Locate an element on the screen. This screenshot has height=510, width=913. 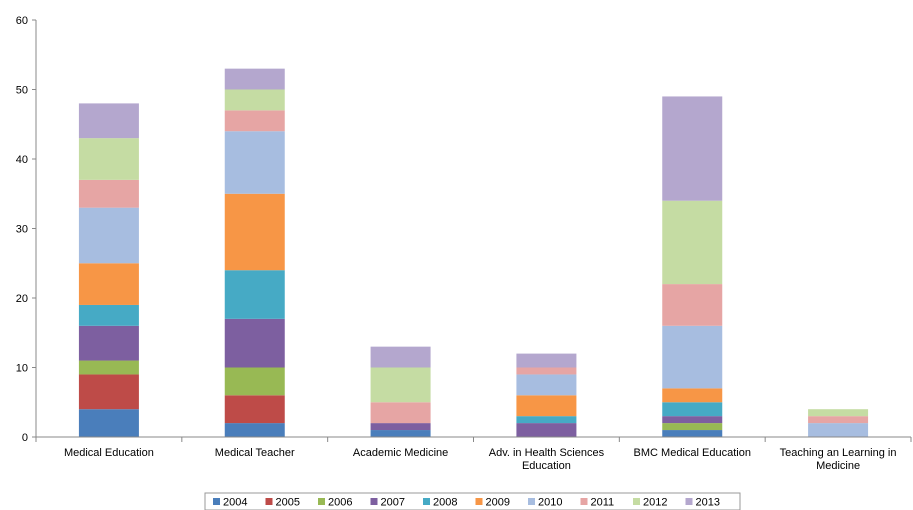
y-tick-label: 50 is located at coordinates (22, 91).